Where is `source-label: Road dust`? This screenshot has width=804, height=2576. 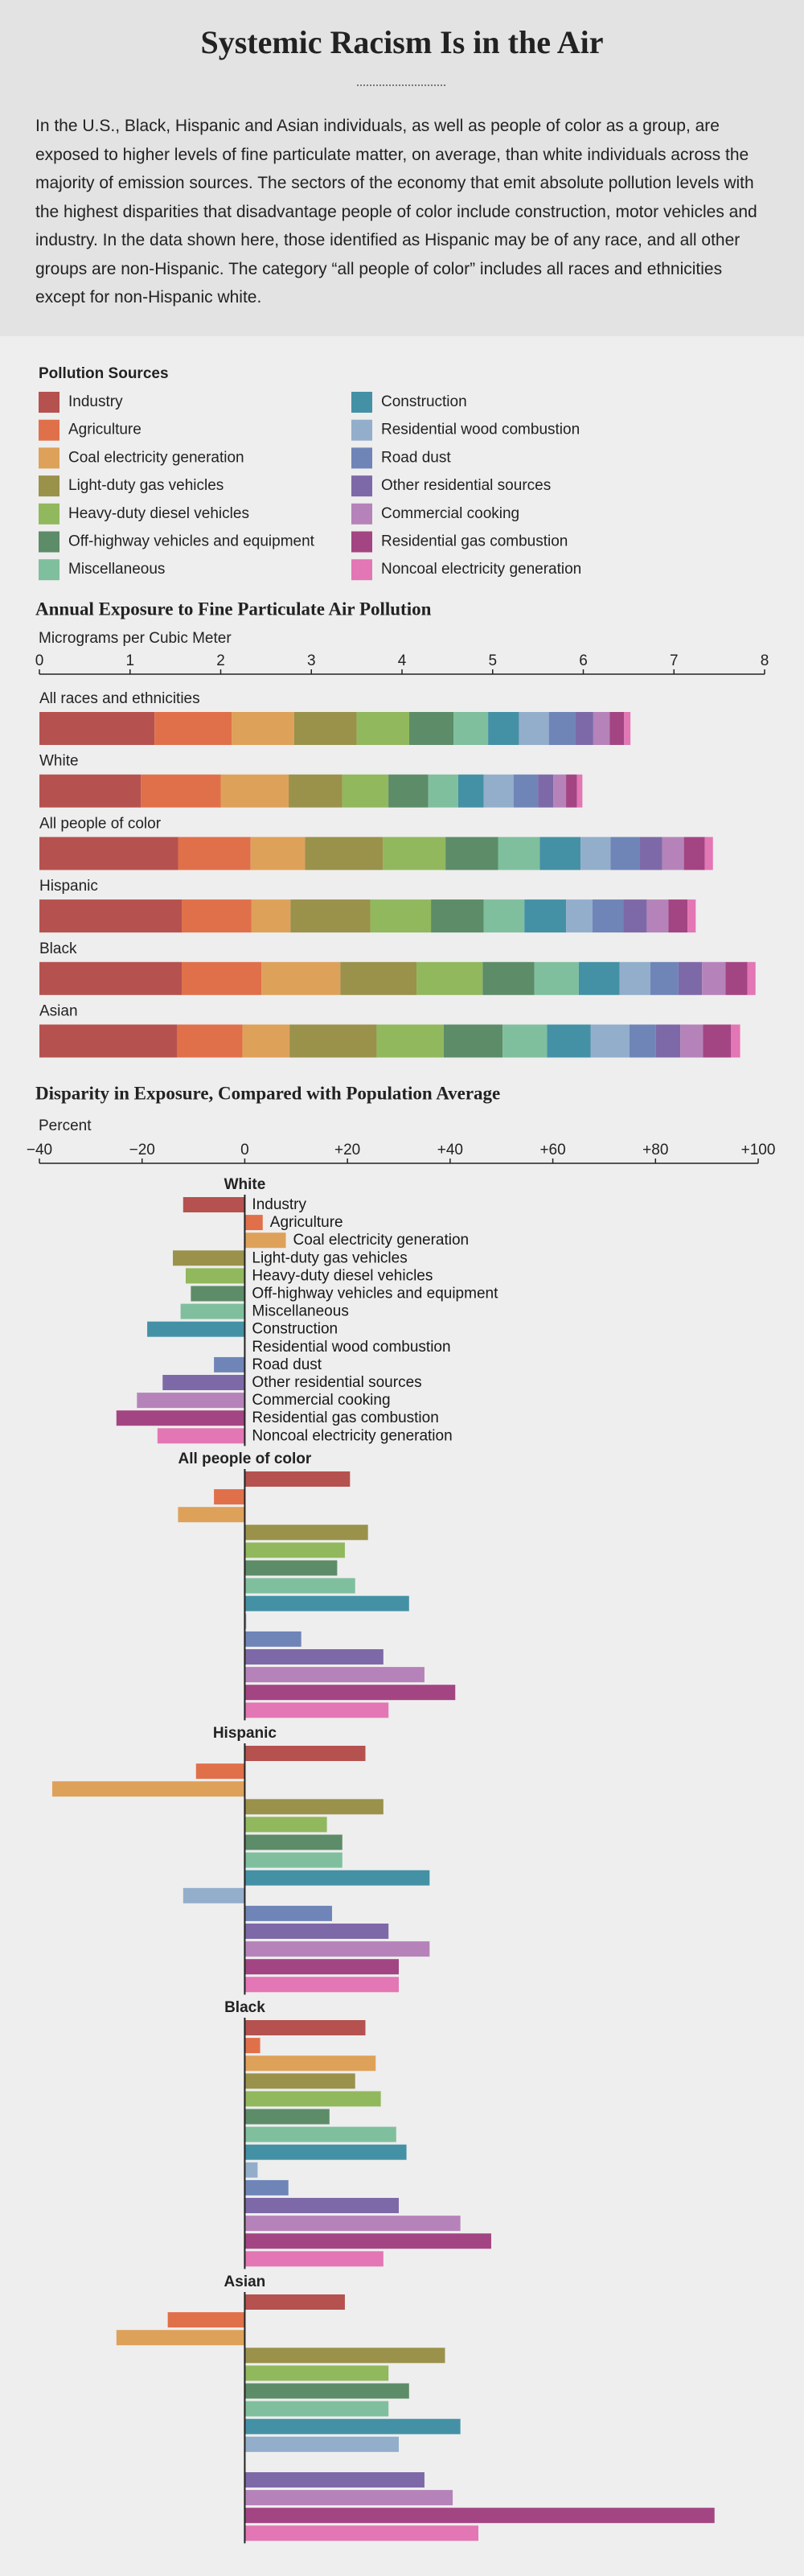
source-label: Road dust is located at coordinates (287, 1364).